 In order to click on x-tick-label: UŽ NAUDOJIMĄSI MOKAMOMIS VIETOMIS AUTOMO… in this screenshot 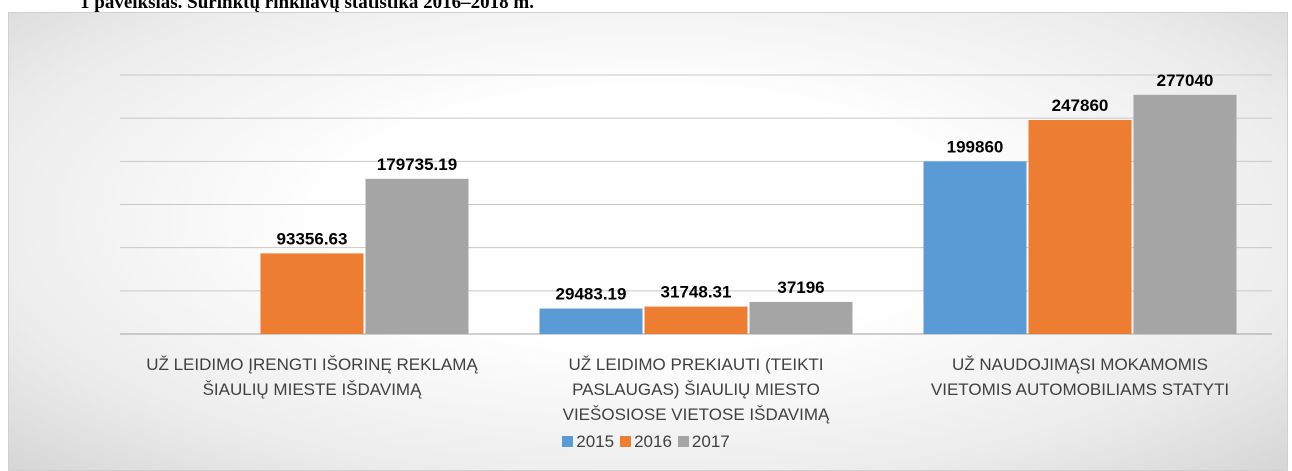, I will do `click(1080, 377)`.